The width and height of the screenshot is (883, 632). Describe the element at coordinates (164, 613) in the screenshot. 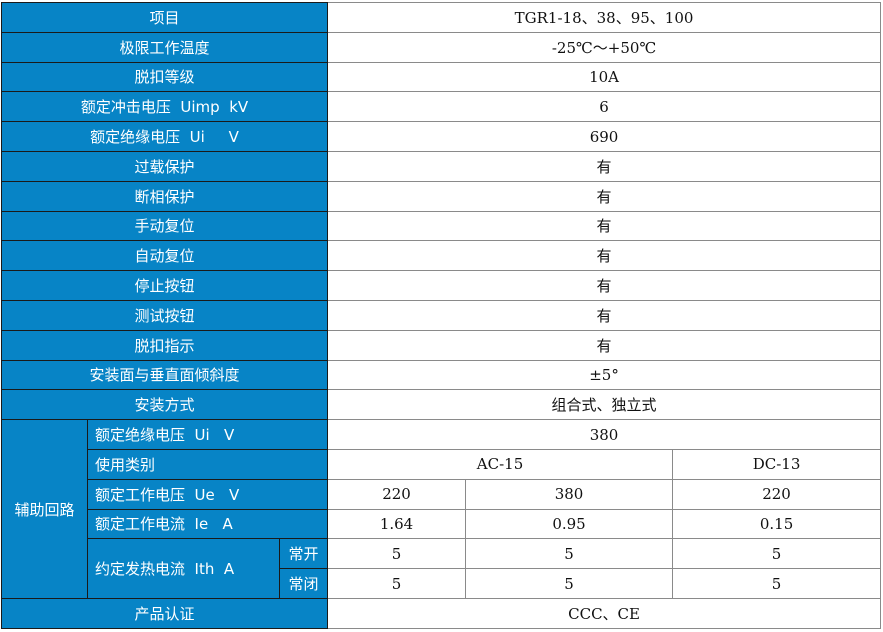

I see `row-label: 产品认证` at that location.